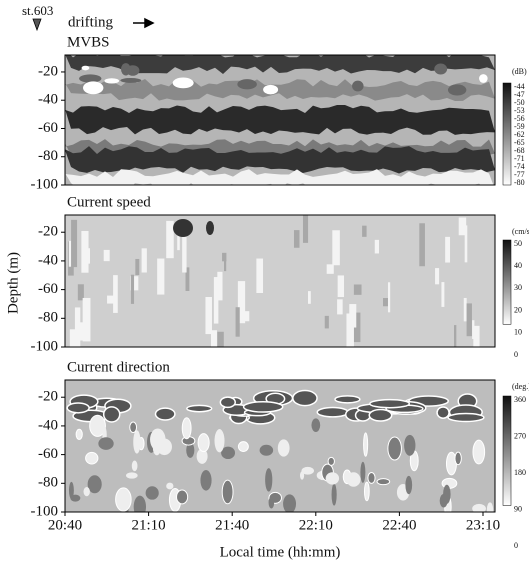 This screenshot has height=565, width=529. What do you see at coordinates (90, 22) in the screenshot?
I see `drift-label: drifting` at bounding box center [90, 22].